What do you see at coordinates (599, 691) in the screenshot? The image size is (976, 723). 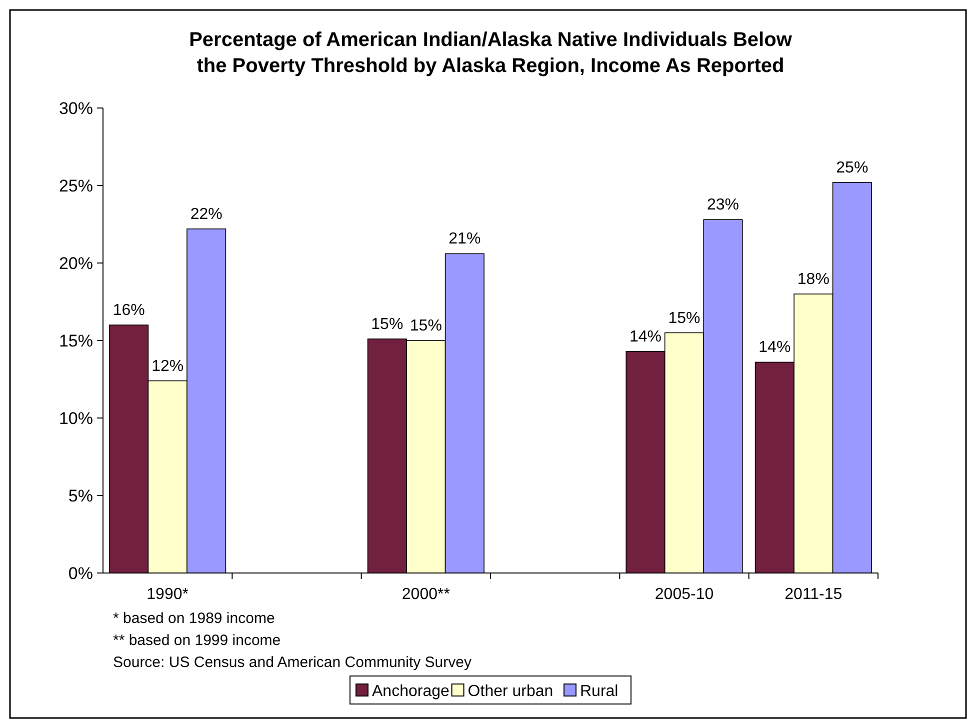 I see `legend-label: Rural` at bounding box center [599, 691].